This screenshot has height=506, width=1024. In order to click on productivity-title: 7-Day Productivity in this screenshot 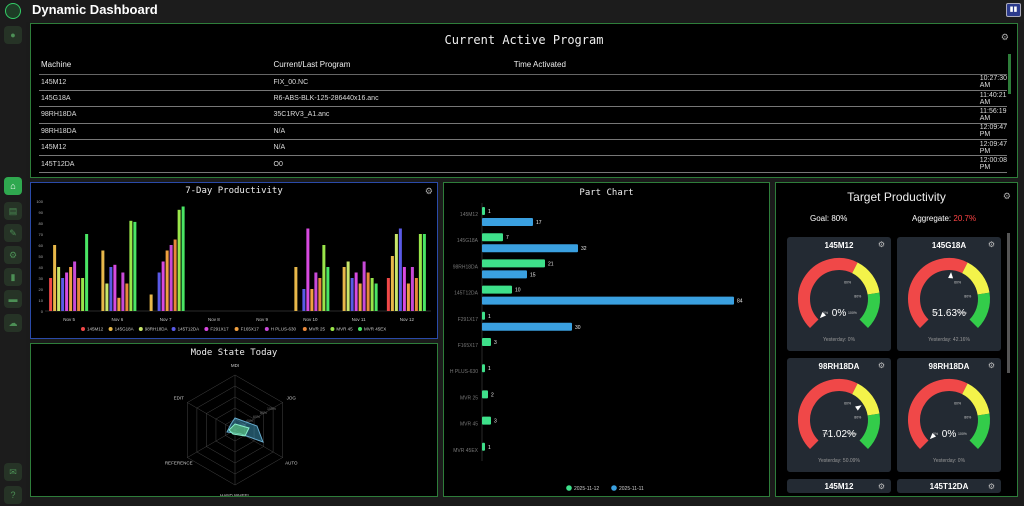, I will do `click(234, 191)`.